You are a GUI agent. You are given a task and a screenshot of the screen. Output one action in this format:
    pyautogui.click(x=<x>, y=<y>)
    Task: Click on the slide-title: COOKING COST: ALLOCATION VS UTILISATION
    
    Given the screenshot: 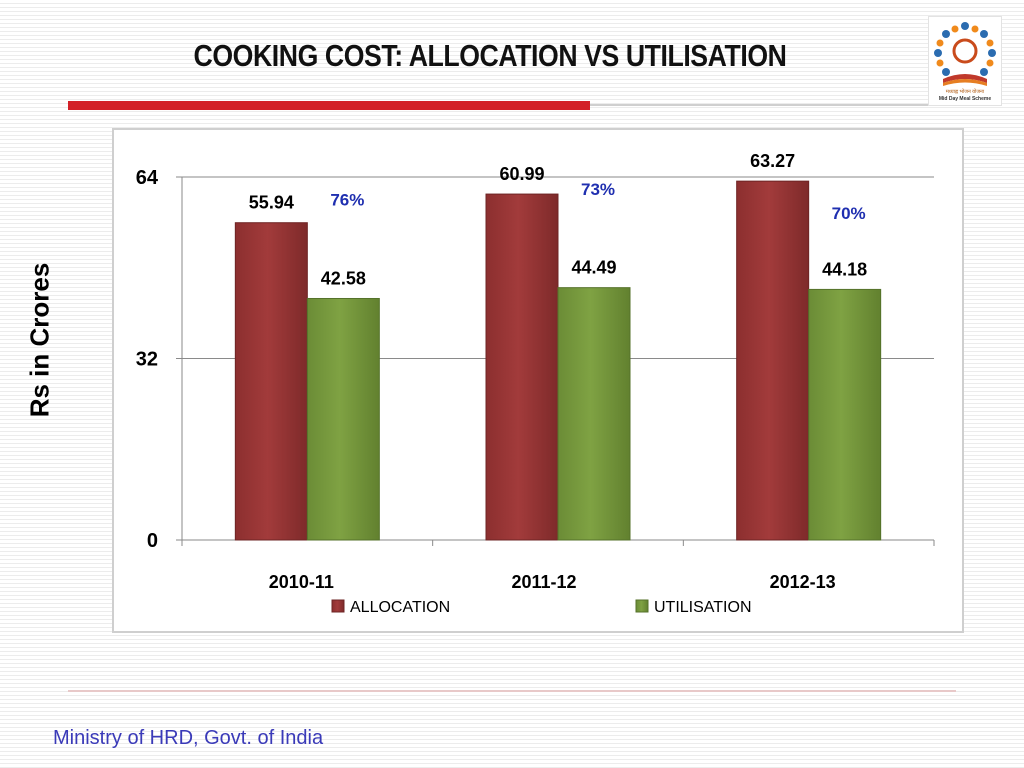 What is the action you would take?
    pyautogui.click(x=490, y=55)
    